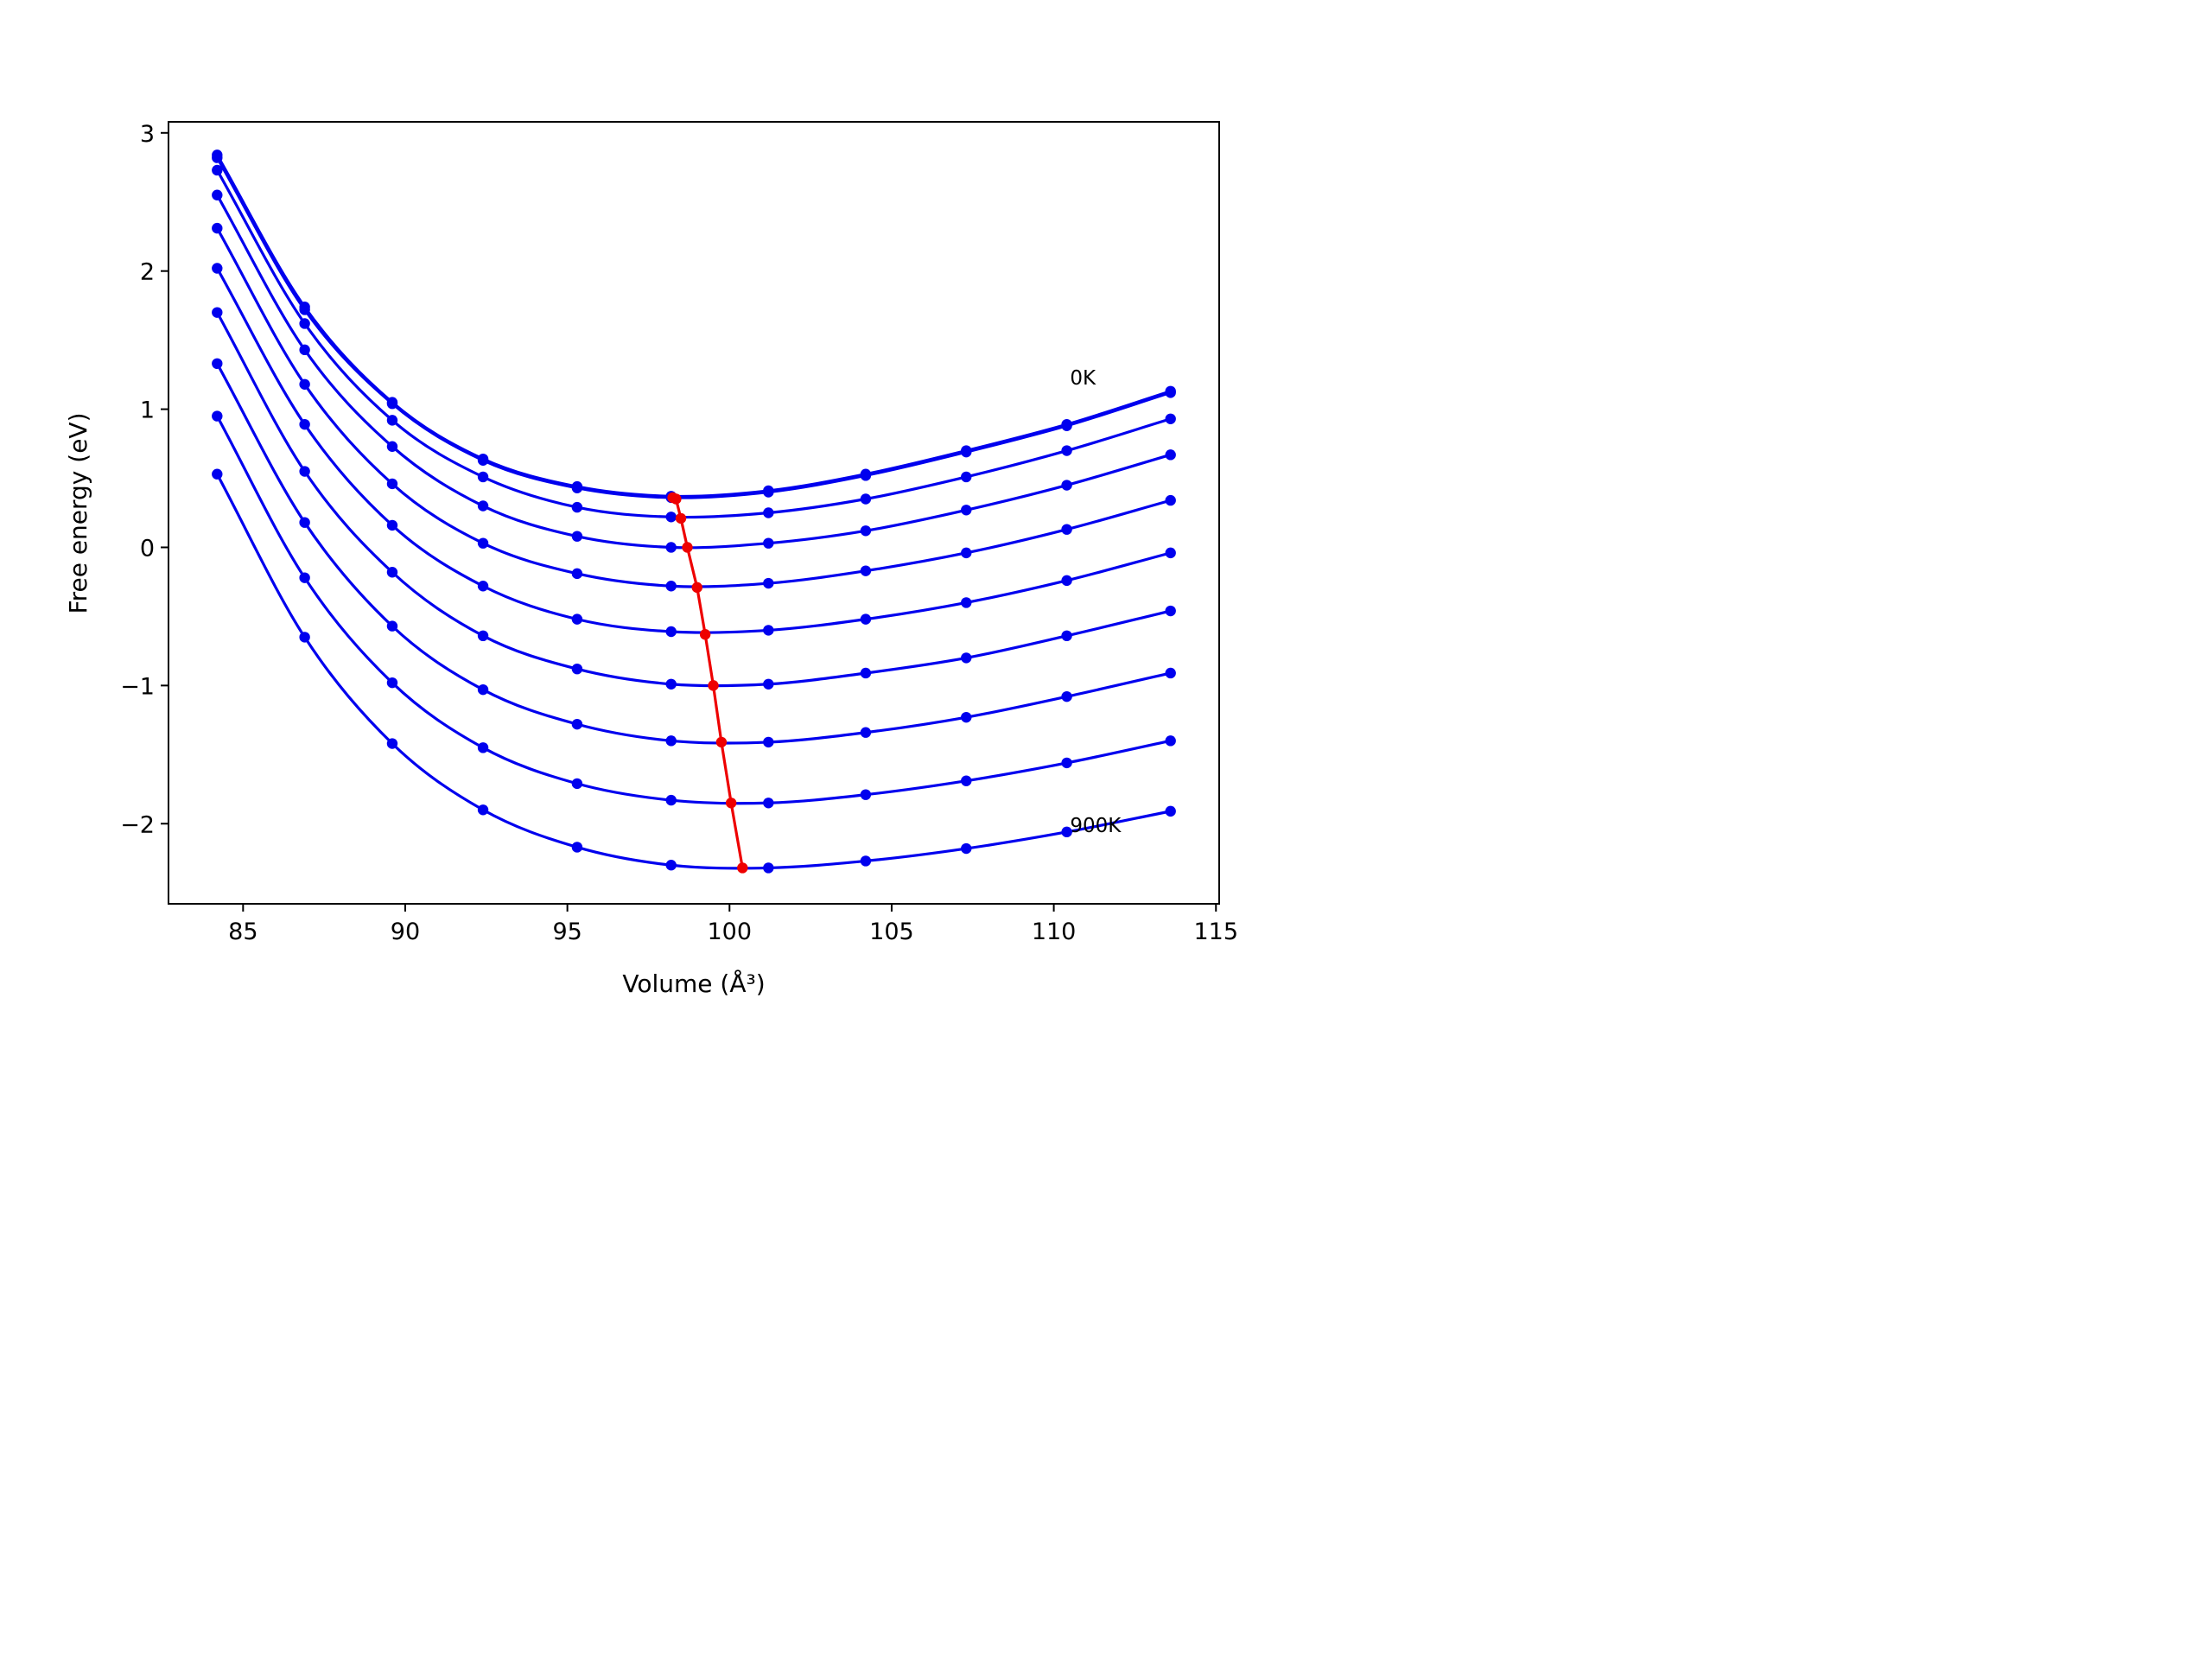 The width and height of the screenshot is (2212, 1659). What do you see at coordinates (242, 932) in the screenshot?
I see `x-tick-label: 85` at bounding box center [242, 932].